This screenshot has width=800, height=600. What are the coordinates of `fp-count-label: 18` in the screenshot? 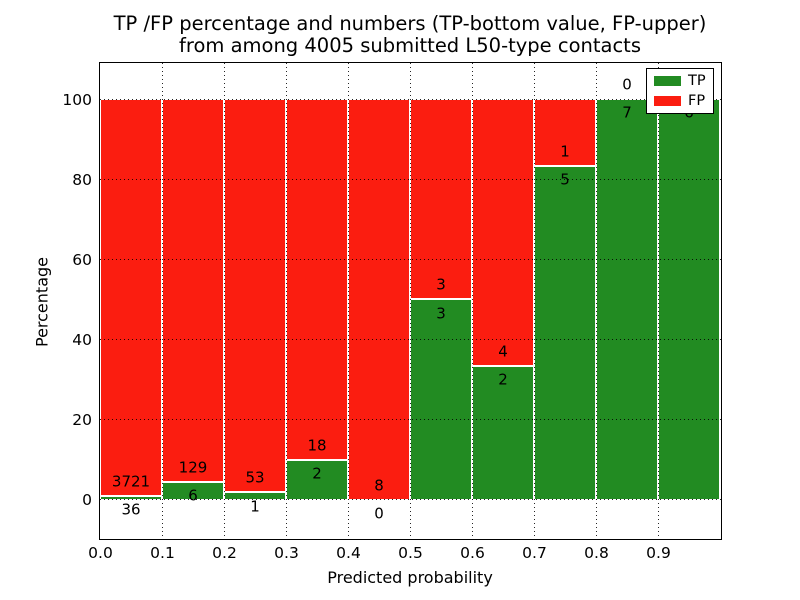 It's located at (317, 445).